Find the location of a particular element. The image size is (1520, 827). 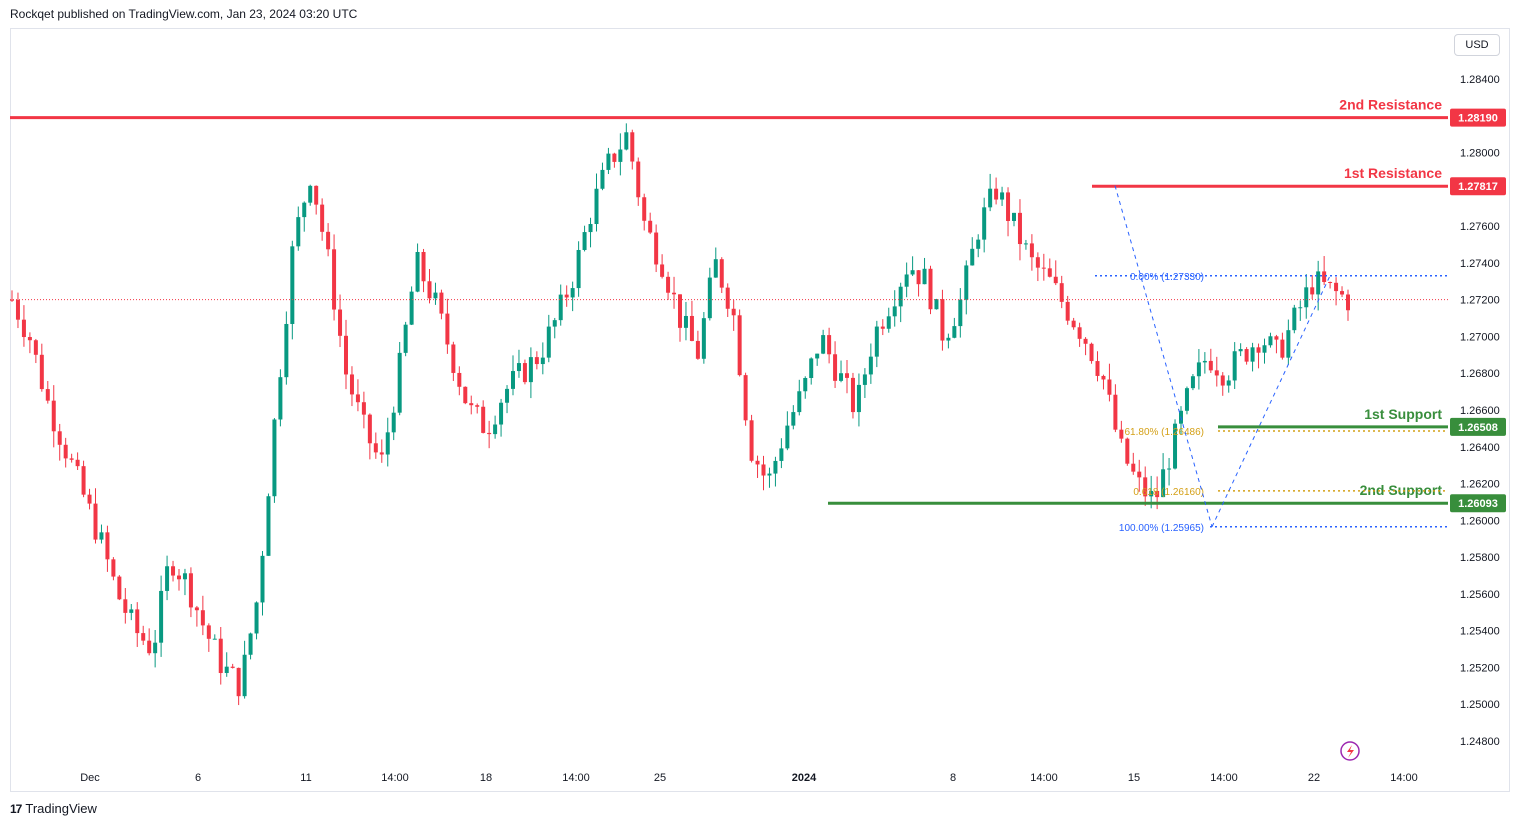

lightning-icon is located at coordinates (1350, 751).